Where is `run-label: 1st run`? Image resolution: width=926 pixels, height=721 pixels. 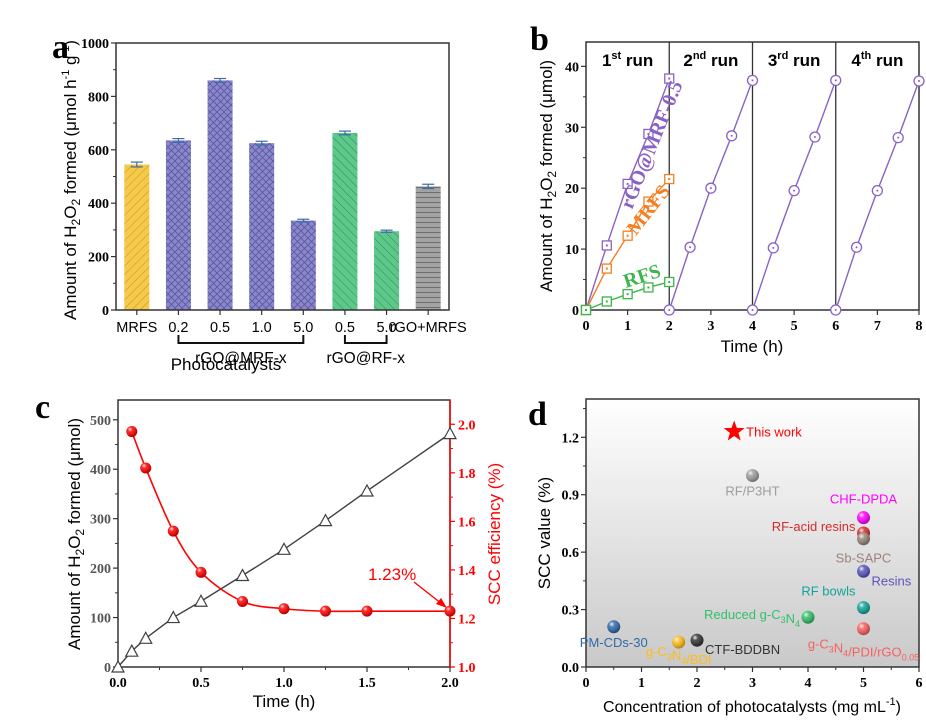 run-label: 1st run is located at coordinates (627, 60).